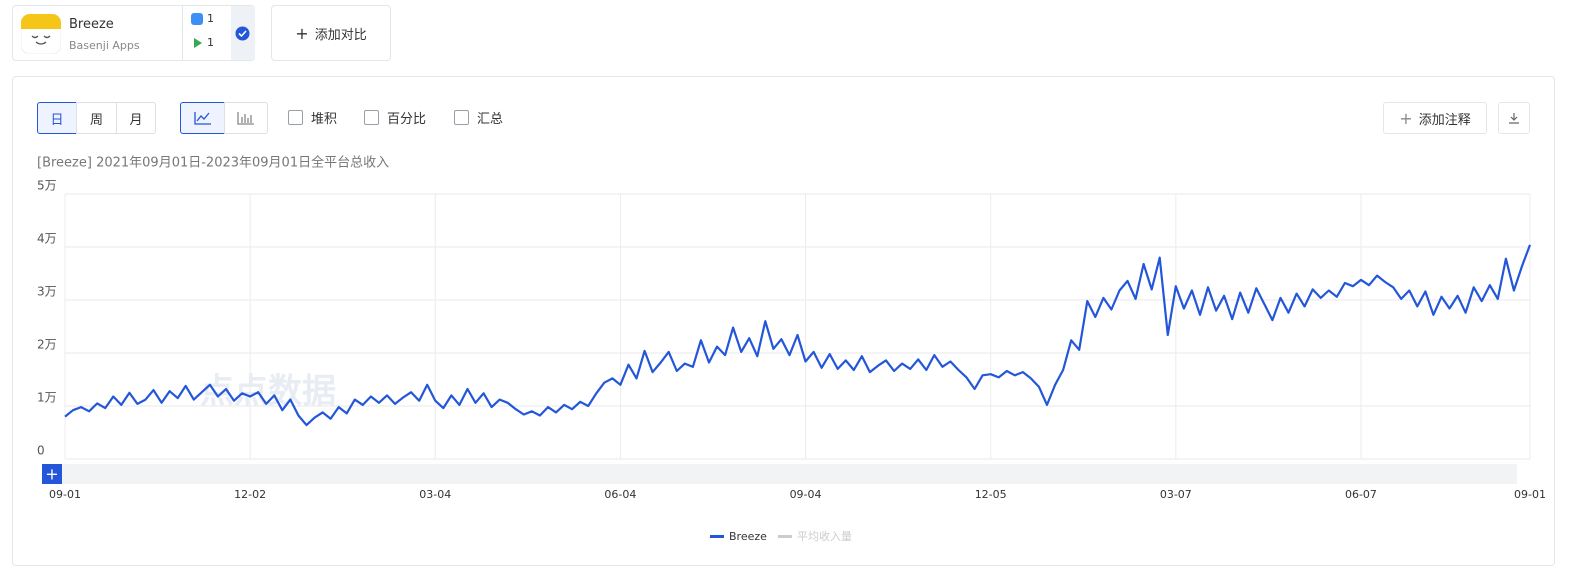 This screenshot has height=566, width=1572. Describe the element at coordinates (197, 19) in the screenshot. I see `ios-icon` at that location.